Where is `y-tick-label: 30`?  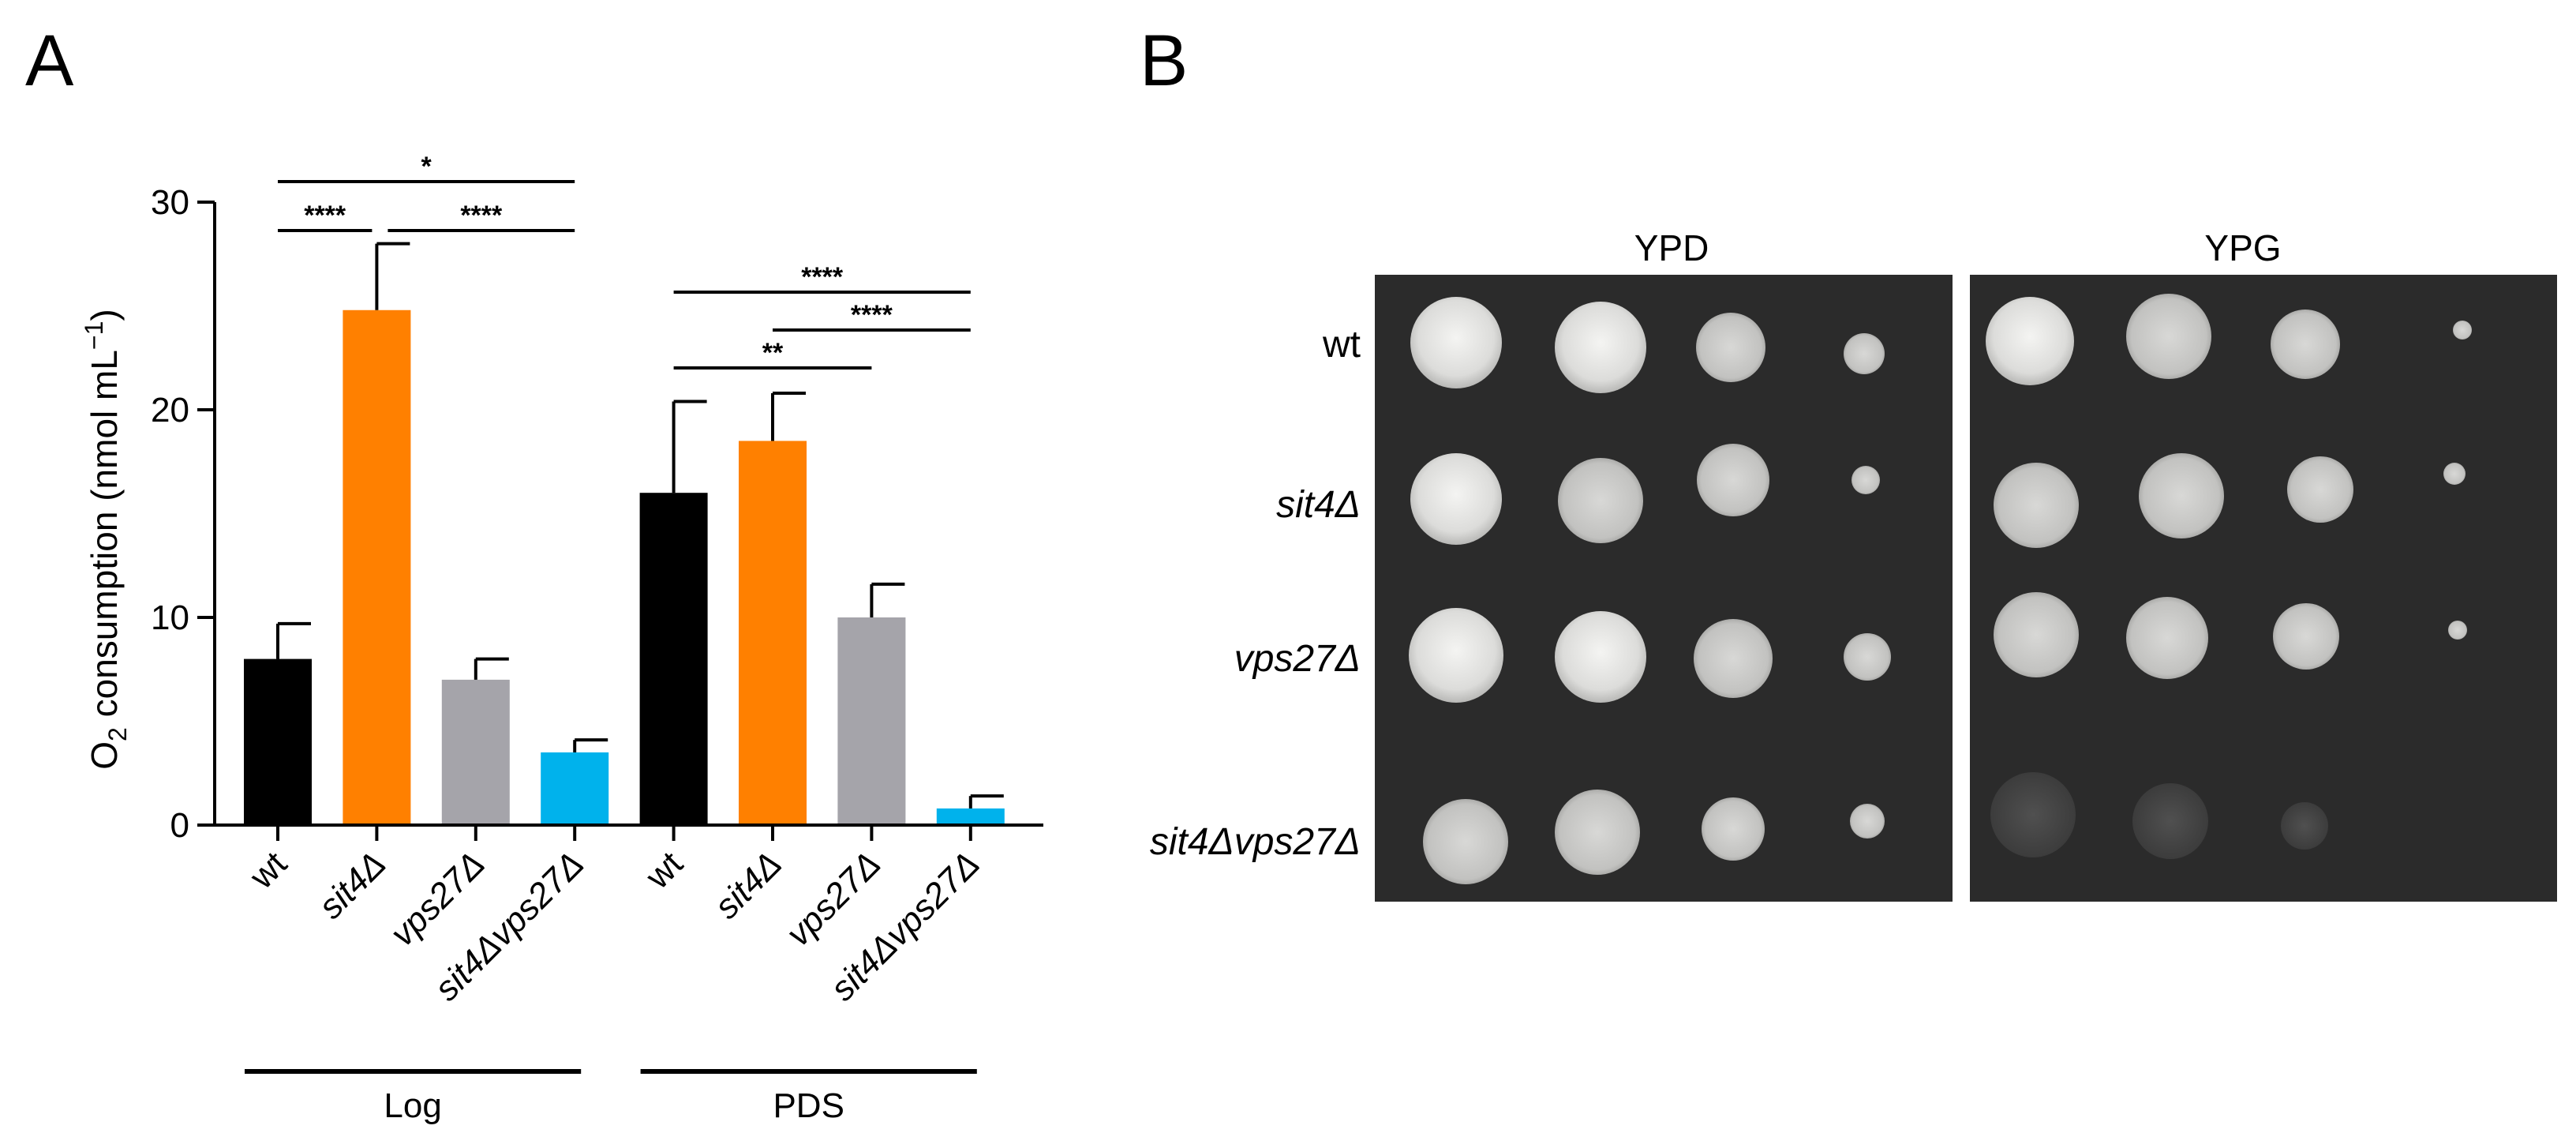
y-tick-label: 30 is located at coordinates (170, 202).